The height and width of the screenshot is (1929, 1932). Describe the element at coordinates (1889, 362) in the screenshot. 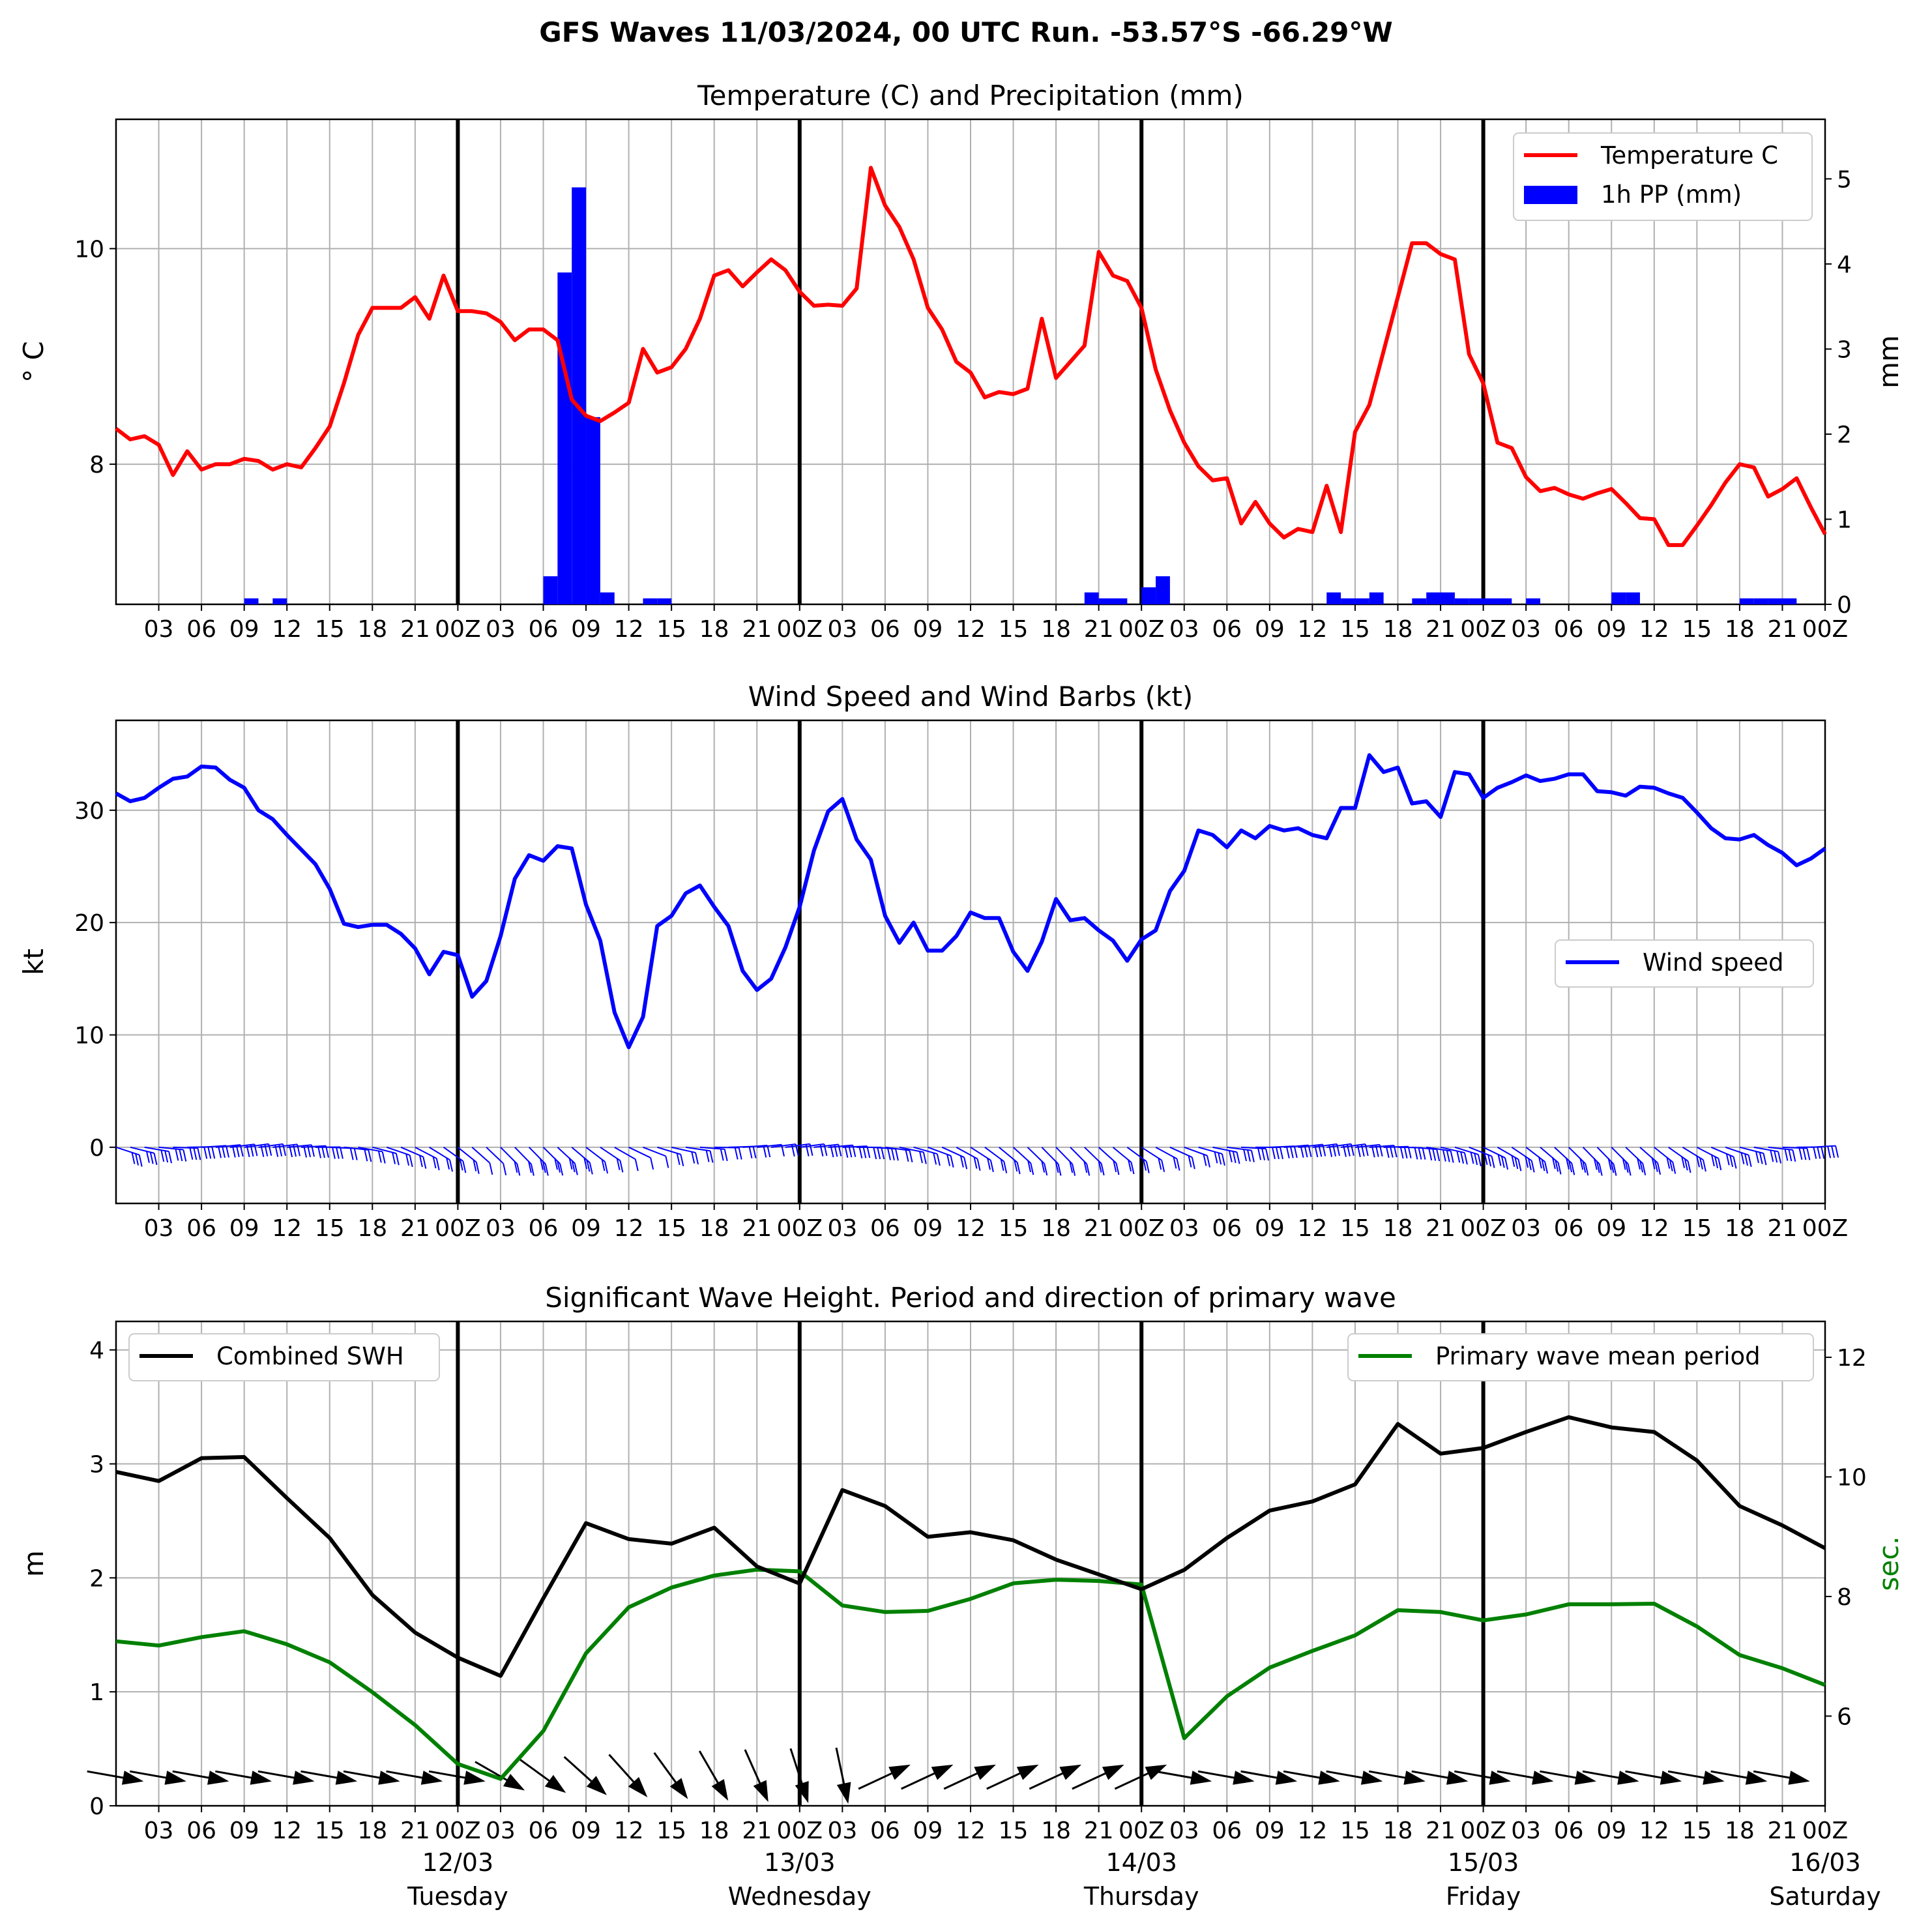

I see `y2-axis-label: mm` at that location.